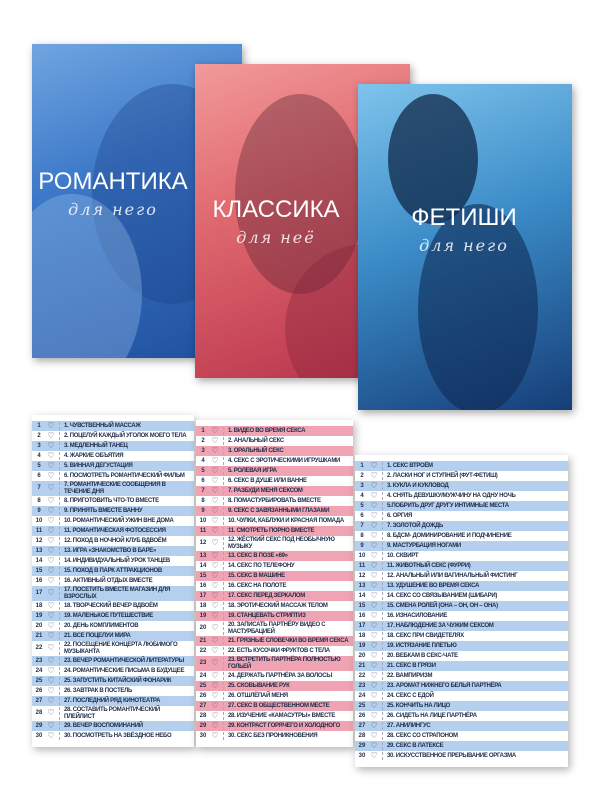 This screenshot has width=600, height=800. What do you see at coordinates (96, 445) in the screenshot?
I see `item-text: 3. МЕДЛЕННЫЙ ТАНЕЦ` at bounding box center [96, 445].